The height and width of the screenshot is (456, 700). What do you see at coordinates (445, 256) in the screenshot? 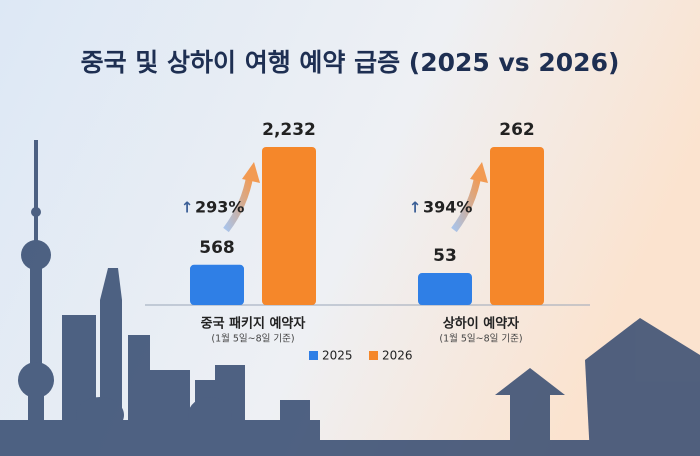
I see `value-label: 53` at bounding box center [445, 256].